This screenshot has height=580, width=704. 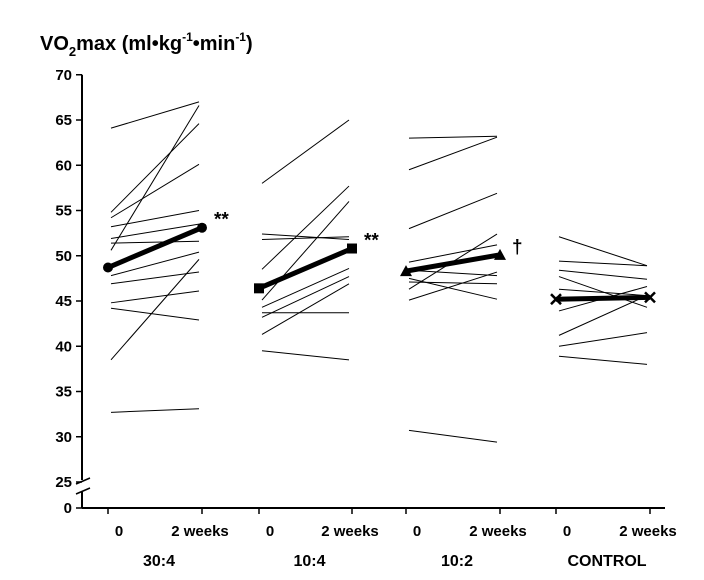 I want to click on y-tick-label-60: 60, so click(x=63, y=165).